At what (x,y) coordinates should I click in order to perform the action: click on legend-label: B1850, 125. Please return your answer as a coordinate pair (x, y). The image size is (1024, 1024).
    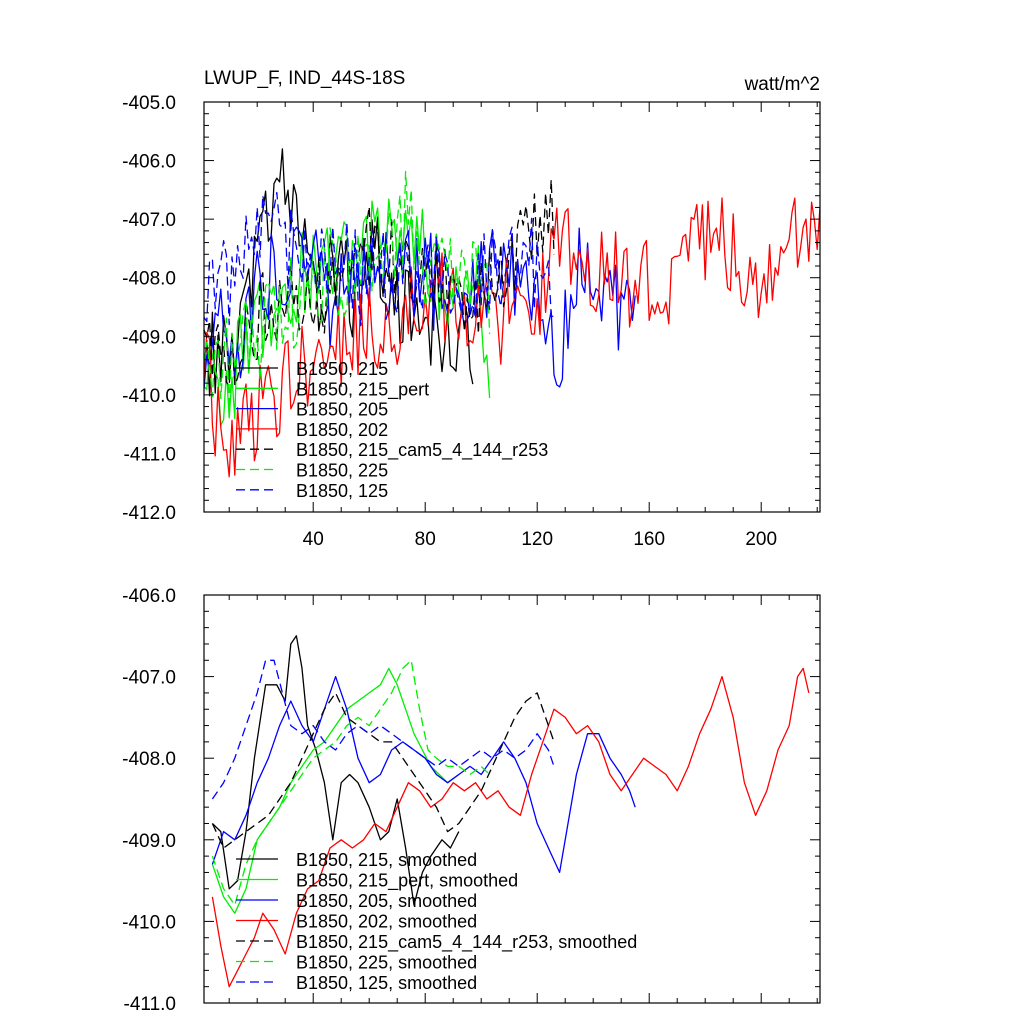
    Looking at the image, I should click on (342, 491).